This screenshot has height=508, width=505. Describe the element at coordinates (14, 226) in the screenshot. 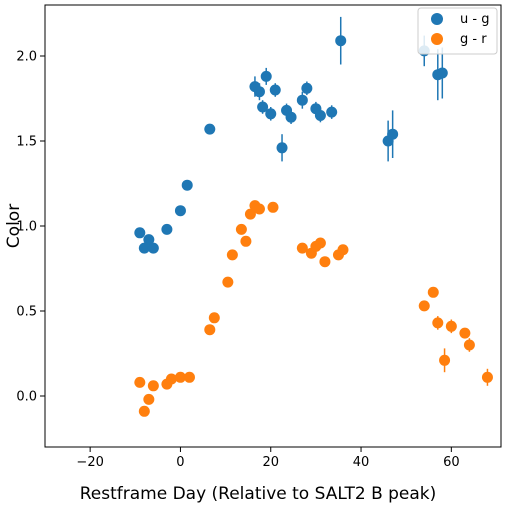

I see `y-axis-label: Color` at that location.